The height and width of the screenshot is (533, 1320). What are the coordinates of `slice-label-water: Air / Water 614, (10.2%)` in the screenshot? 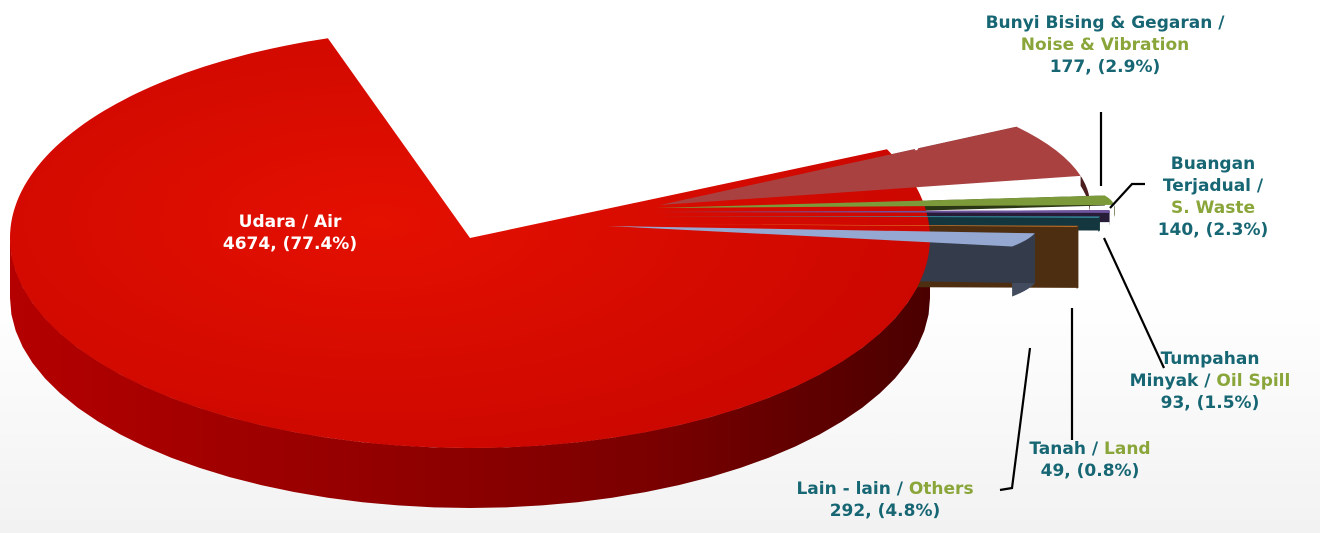 It's located at (860, 132).